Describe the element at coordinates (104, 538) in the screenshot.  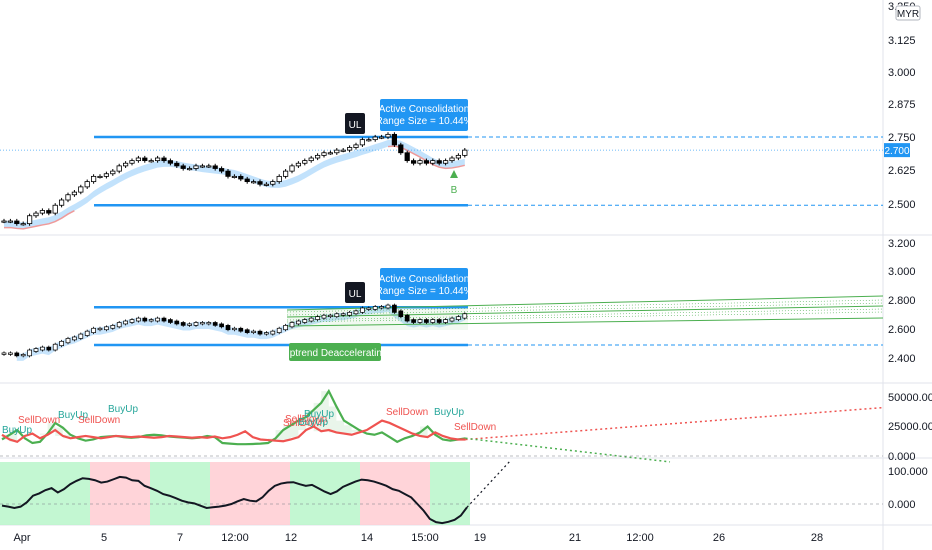
I see `x-tick-label: 5` at that location.